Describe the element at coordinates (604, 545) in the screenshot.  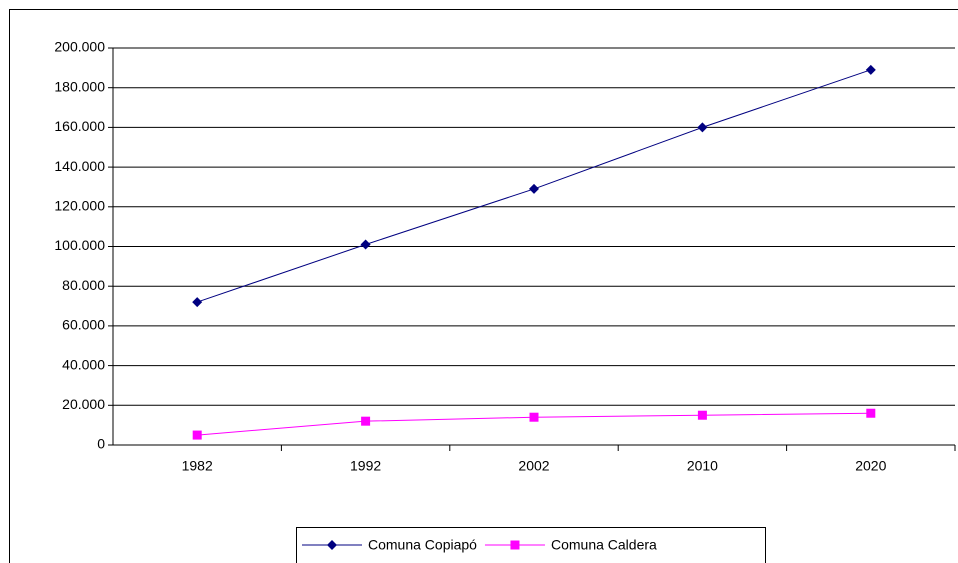
I see `legend-label: Comuna Caldera` at that location.